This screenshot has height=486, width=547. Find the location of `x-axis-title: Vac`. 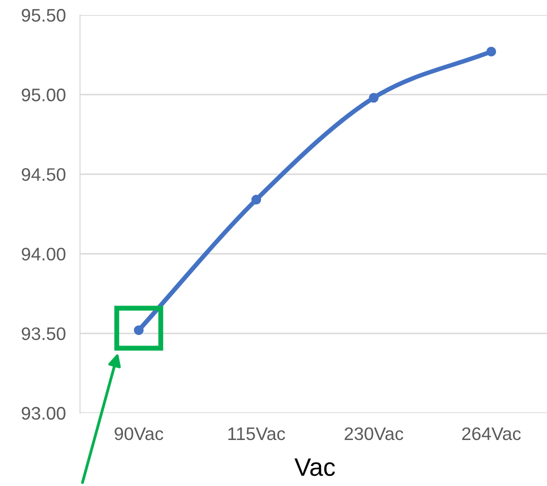

x-axis-title: Vac is located at coordinates (314, 467).